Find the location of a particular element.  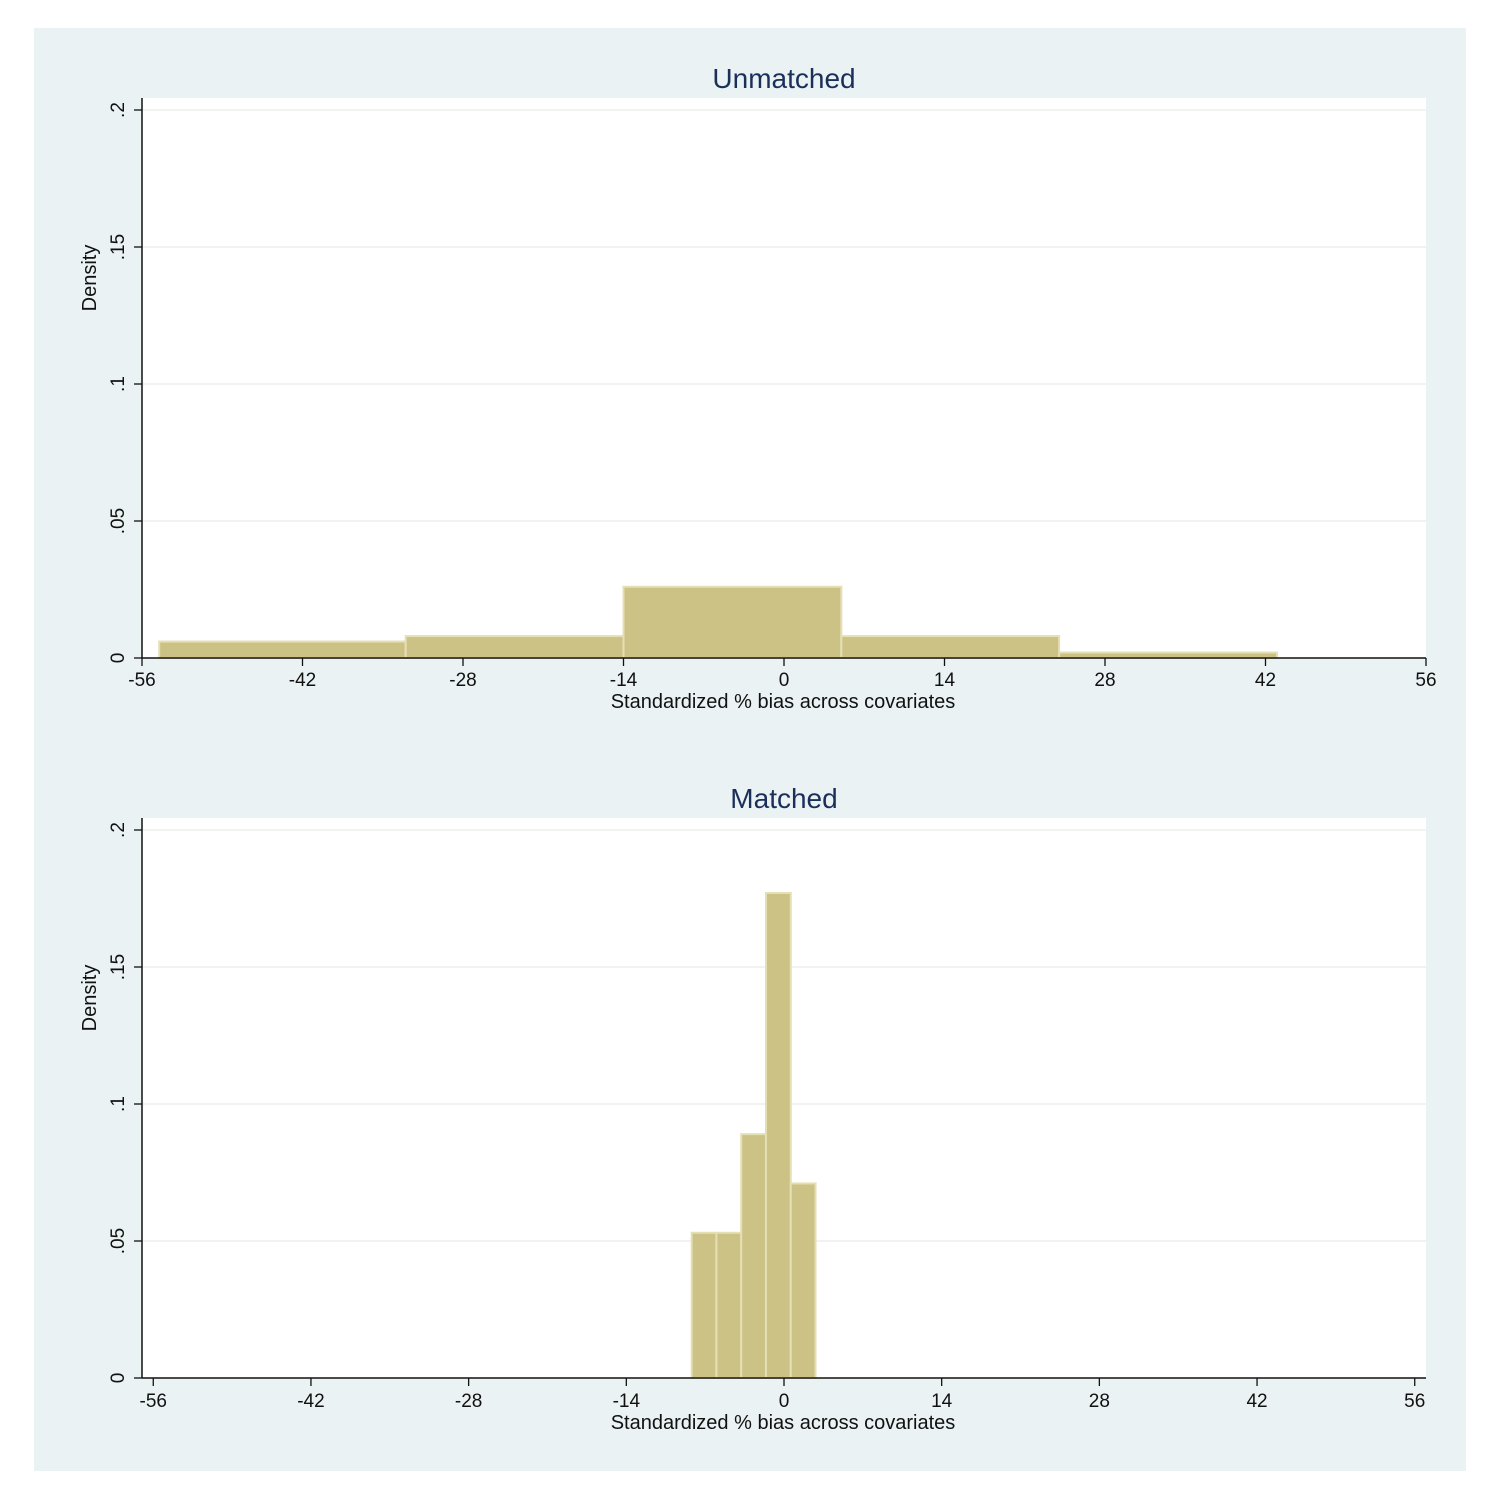

chart-title: Matched is located at coordinates (783, 798).